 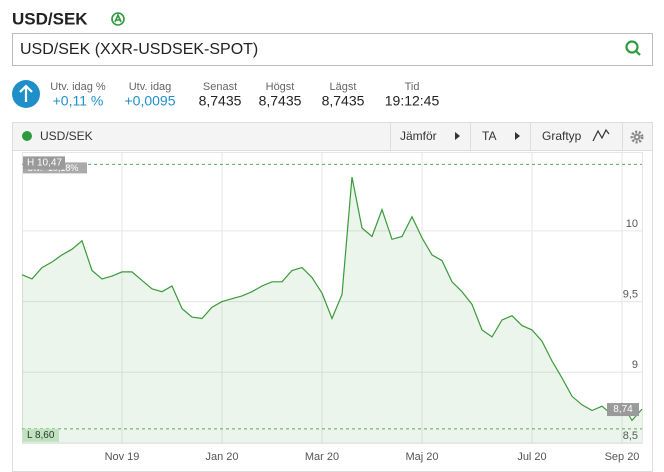 I want to click on chart-toolbar, so click(x=332, y=136).